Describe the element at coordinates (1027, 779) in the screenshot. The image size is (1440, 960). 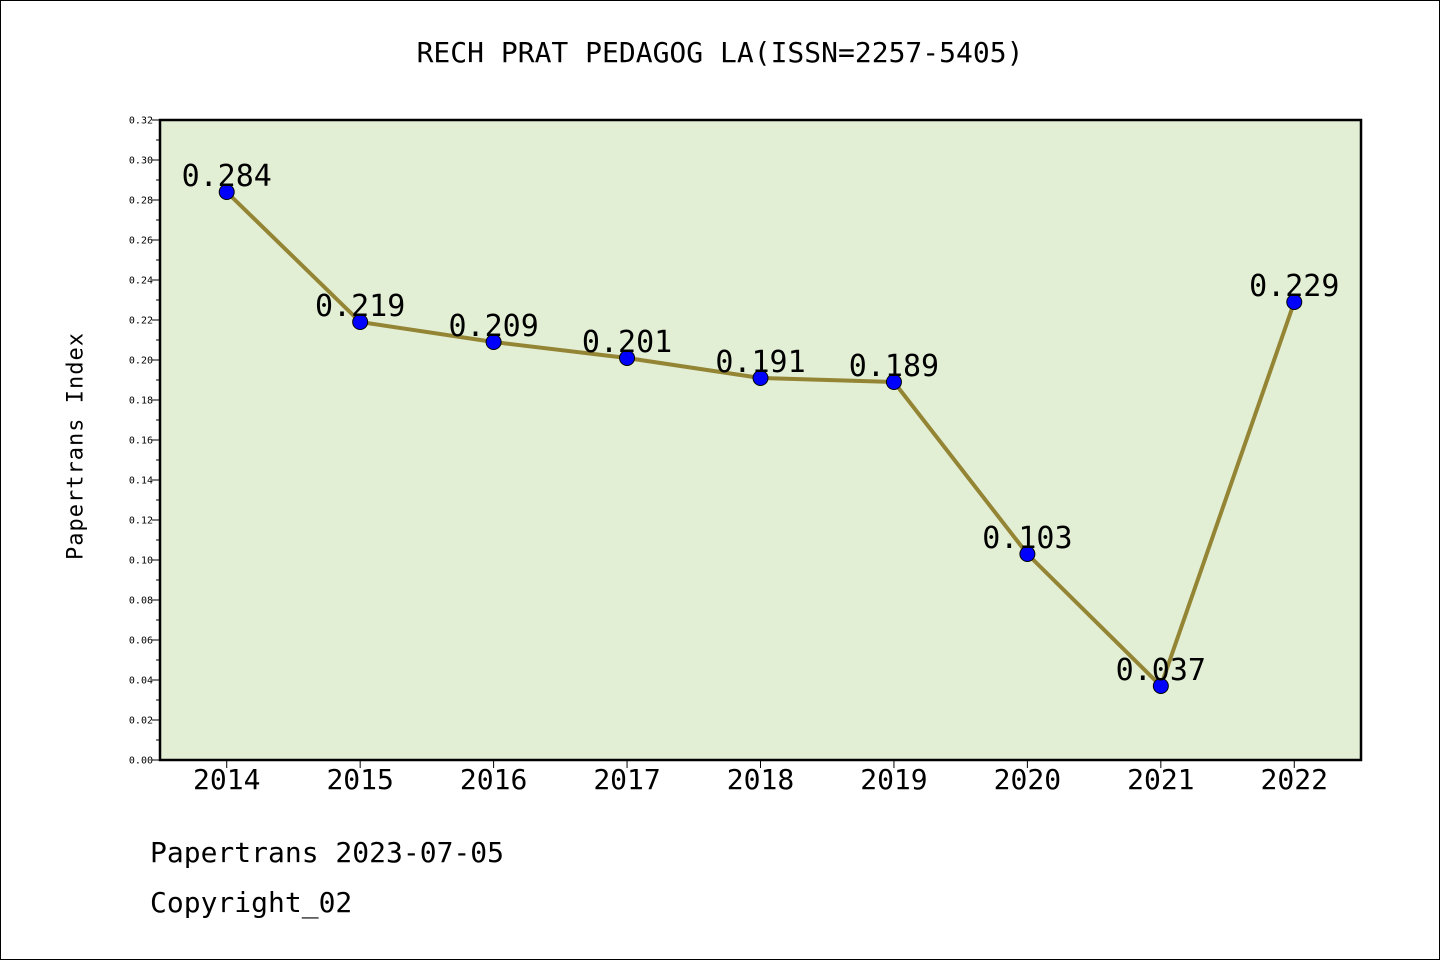
I see `x-tick-label: 2020` at that location.